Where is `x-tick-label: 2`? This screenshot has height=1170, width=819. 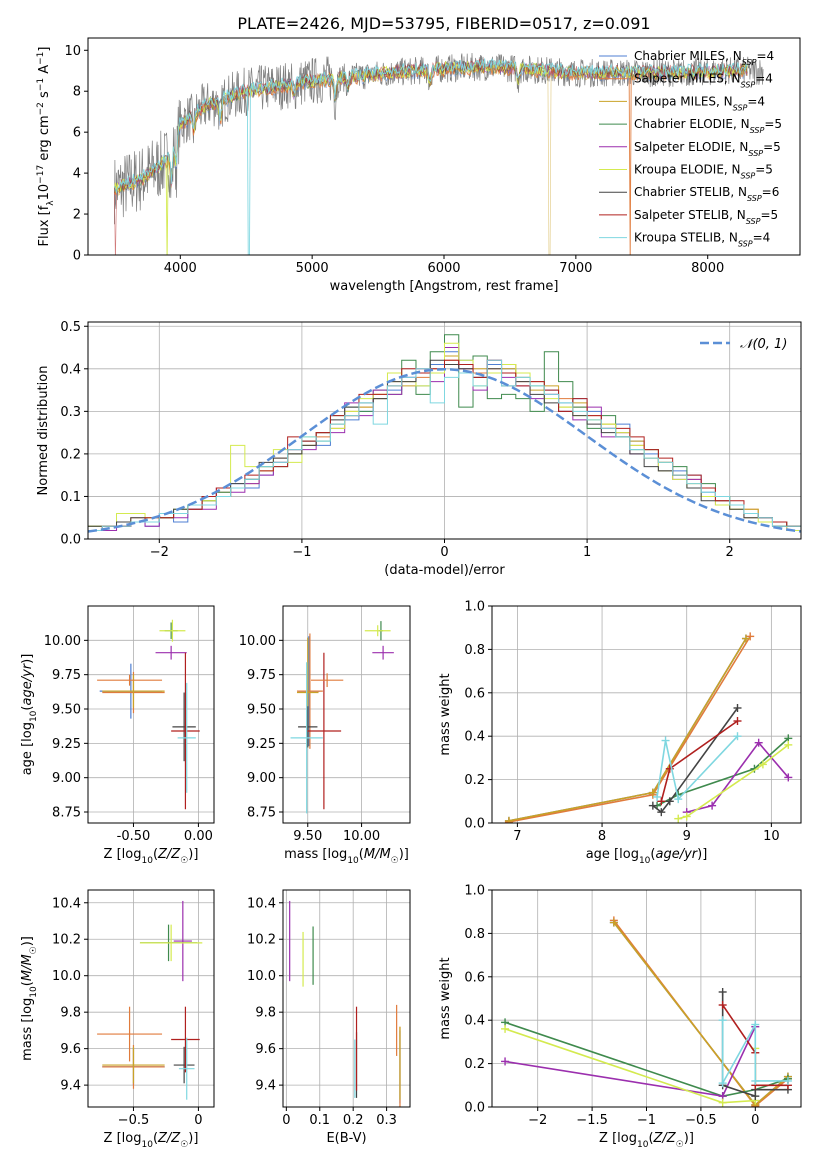 x-tick-label: 2 is located at coordinates (730, 552).